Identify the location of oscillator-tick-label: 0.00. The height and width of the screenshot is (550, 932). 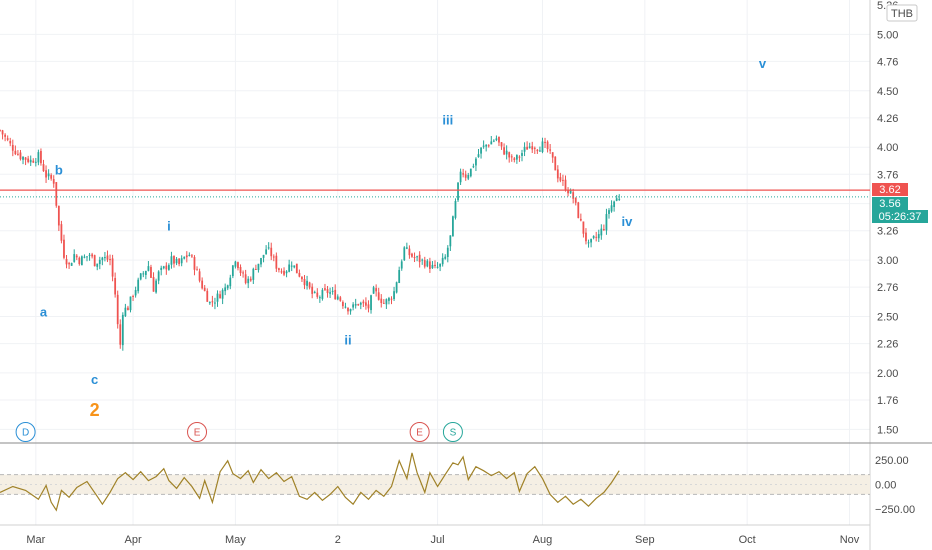
(885, 486).